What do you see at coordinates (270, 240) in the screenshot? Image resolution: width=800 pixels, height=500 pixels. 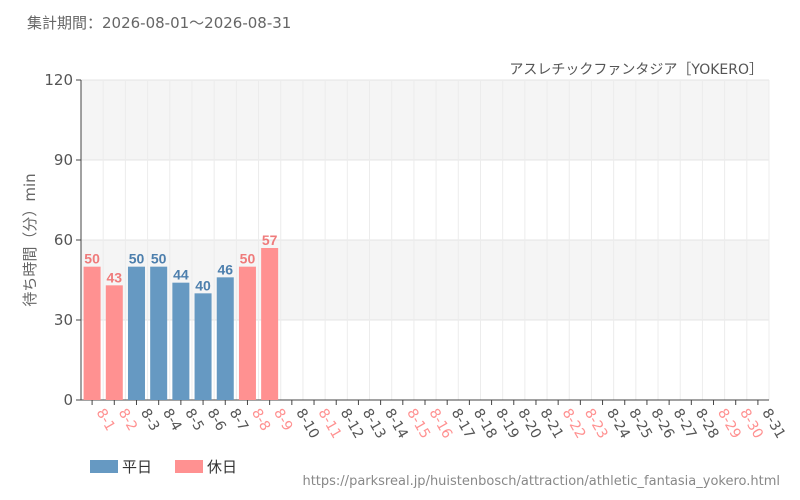 I see `value-label-8-9: 57` at bounding box center [270, 240].